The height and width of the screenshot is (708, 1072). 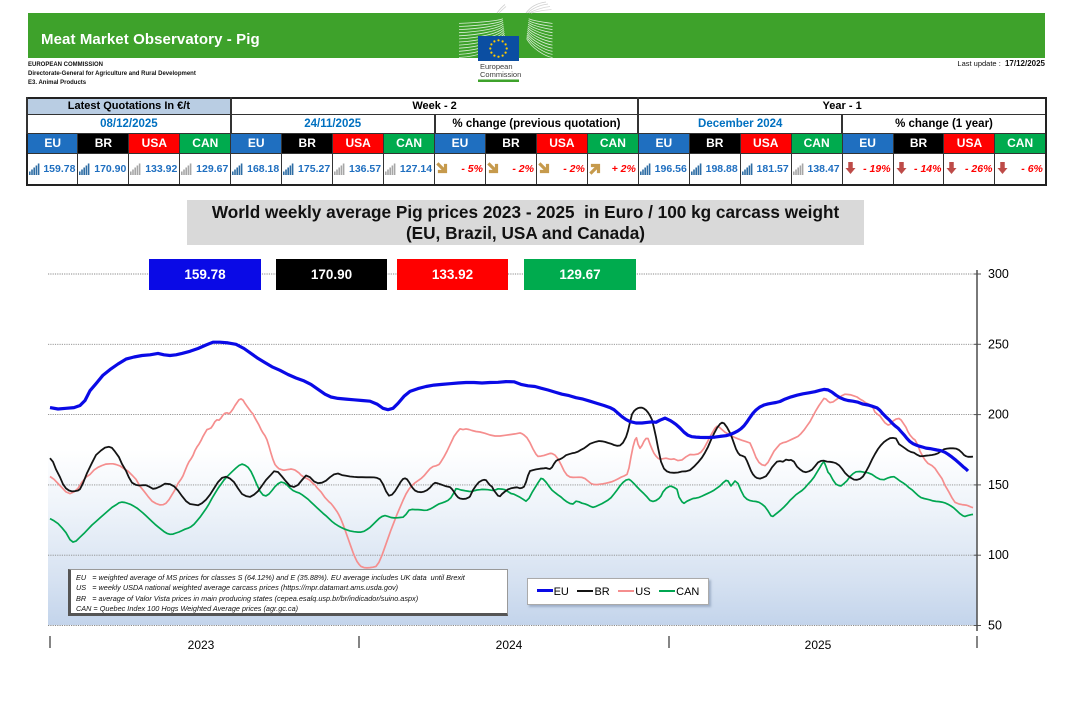 What do you see at coordinates (998, 344) in the screenshot?
I see `svg-text: 250` at bounding box center [998, 344].